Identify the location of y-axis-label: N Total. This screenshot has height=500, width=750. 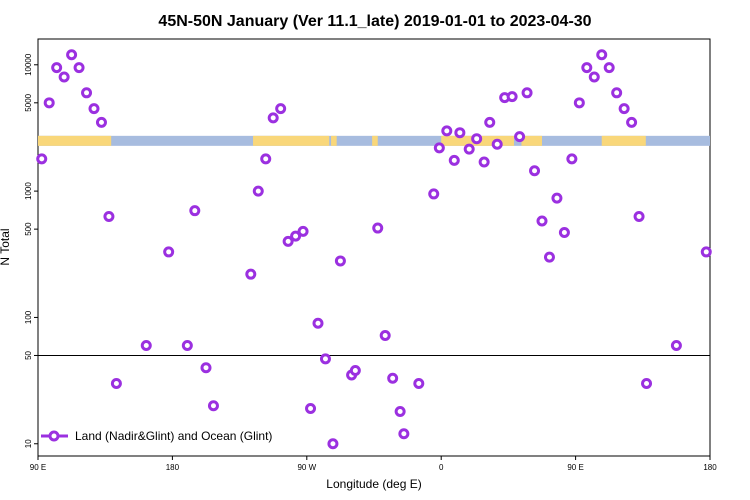
(6, 246).